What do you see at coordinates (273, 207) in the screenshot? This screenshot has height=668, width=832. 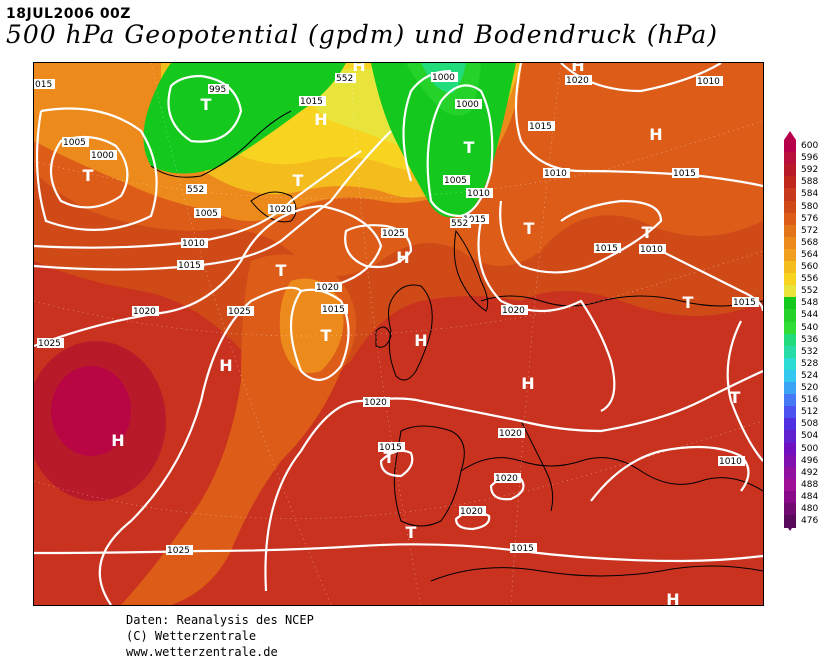 I see `coastline-iceland` at bounding box center [273, 207].